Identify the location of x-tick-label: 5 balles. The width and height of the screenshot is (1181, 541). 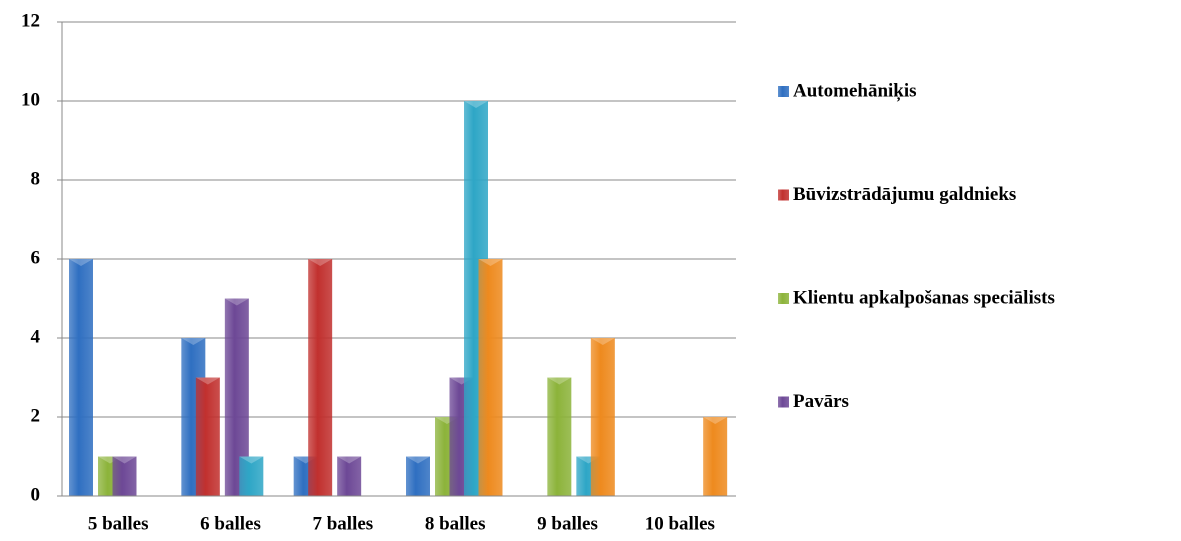
(118, 523).